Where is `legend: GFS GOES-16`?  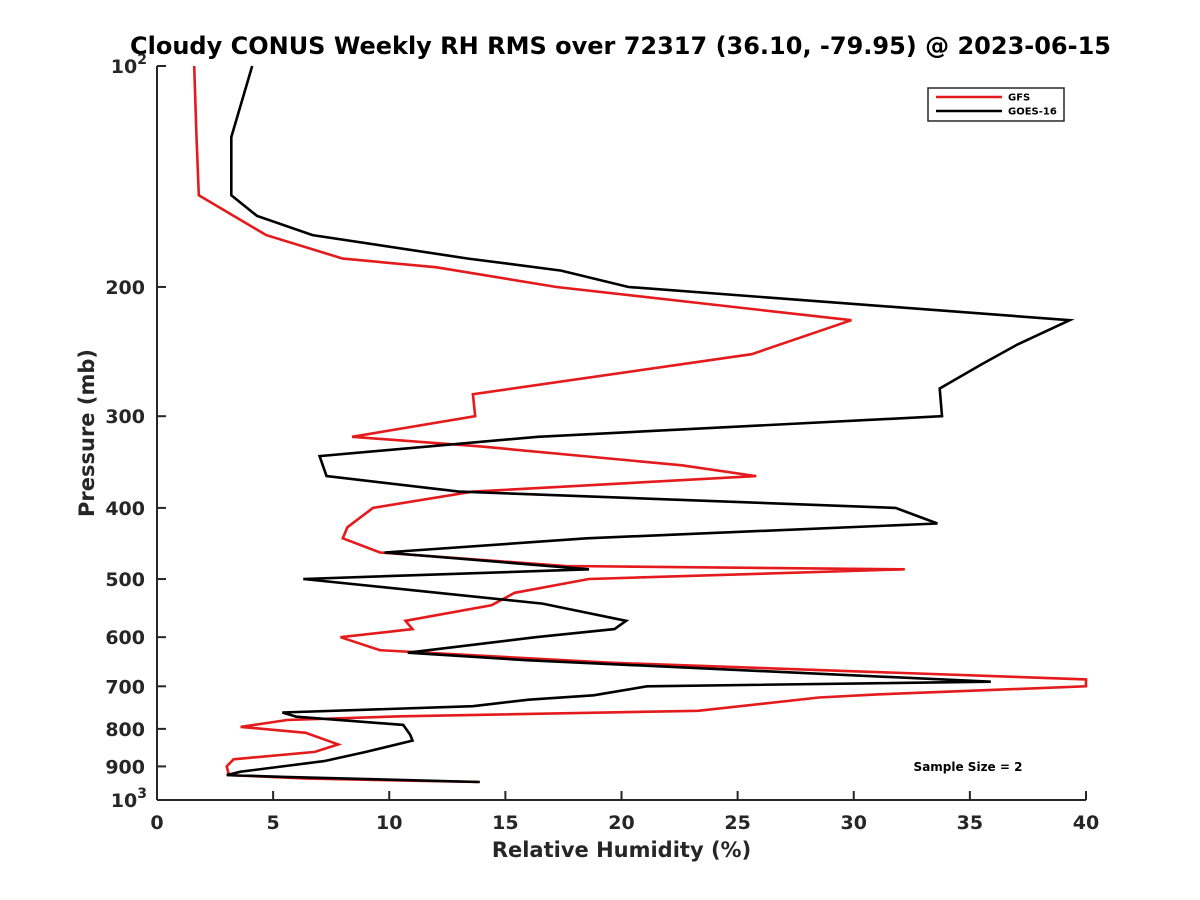
legend: GFS GOES-16 is located at coordinates (996, 104).